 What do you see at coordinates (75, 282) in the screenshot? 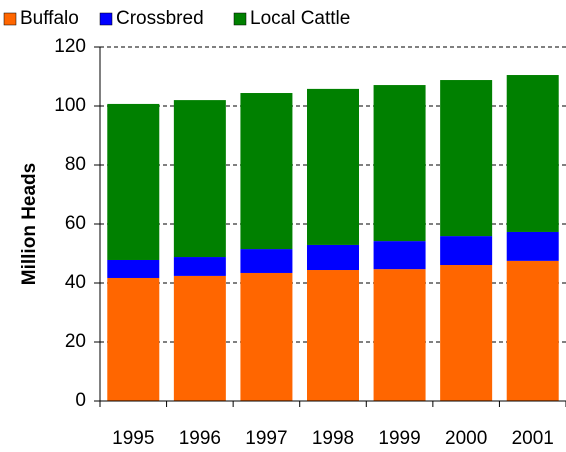
I see `y-tick-label: 40` at bounding box center [75, 282].